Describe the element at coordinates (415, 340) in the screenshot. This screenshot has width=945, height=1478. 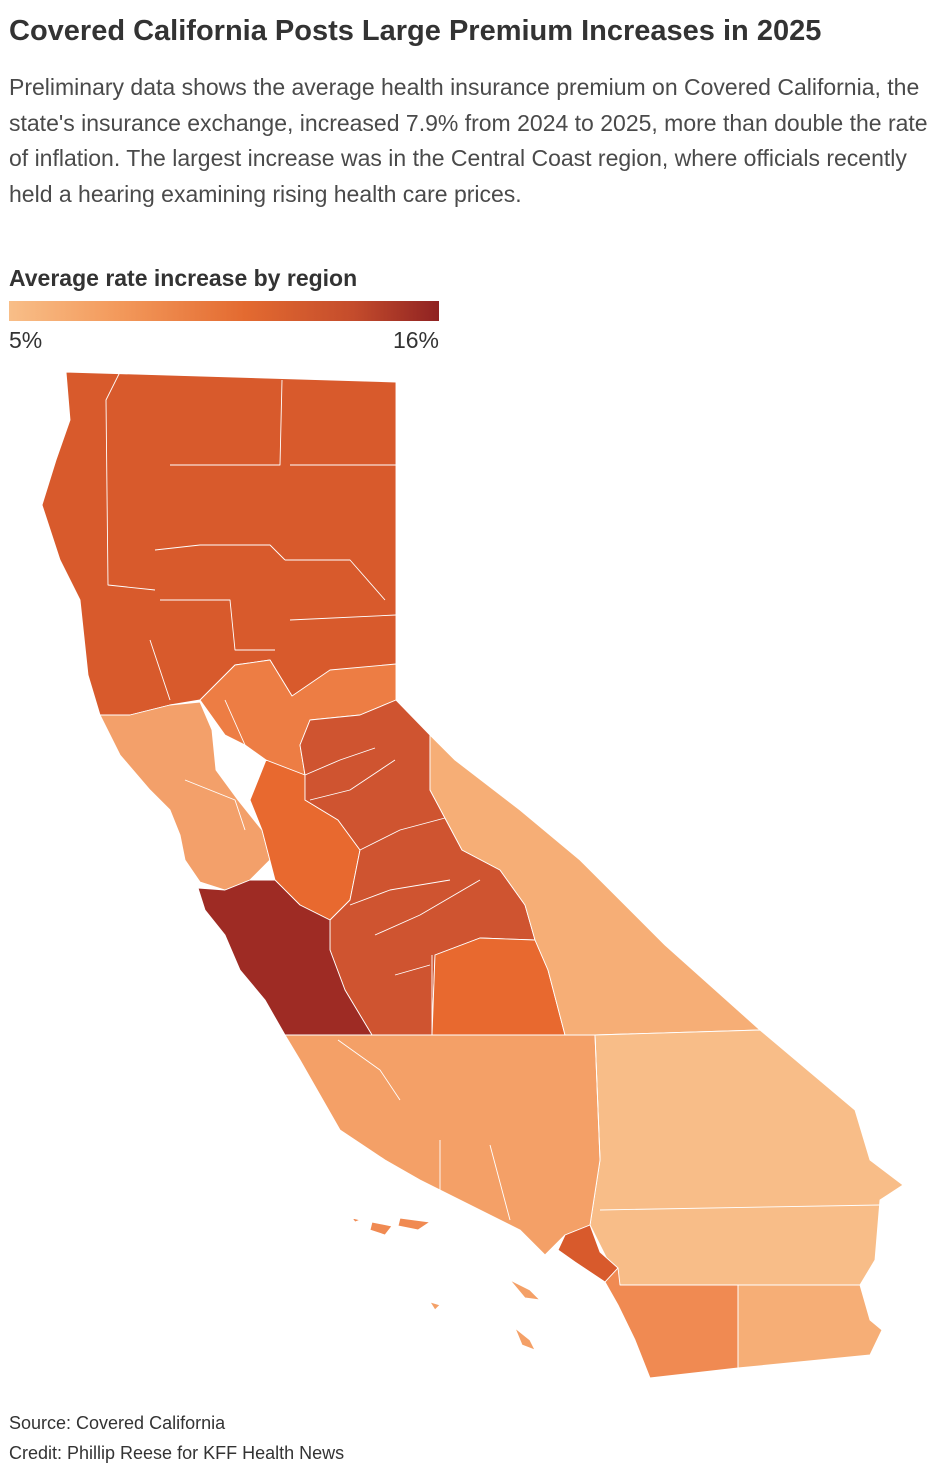
I see `legend-max-label: 16%` at that location.